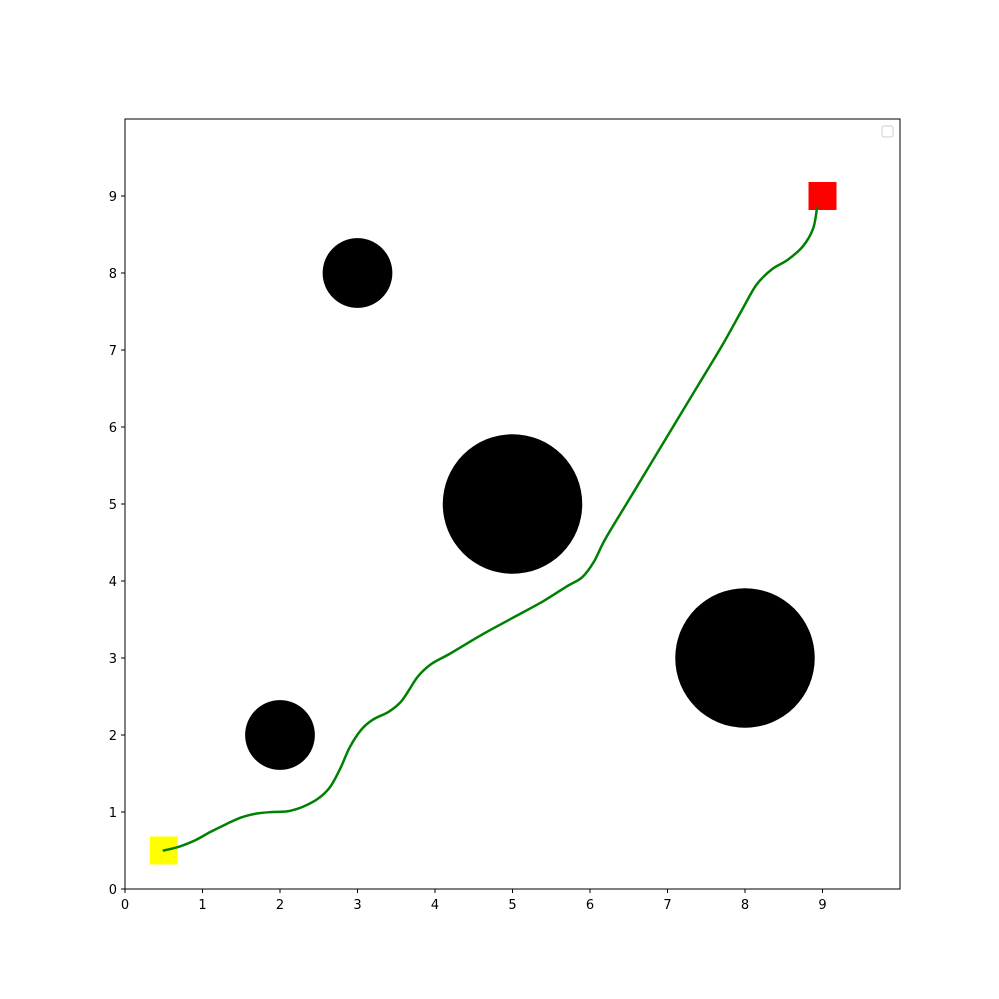  Describe the element at coordinates (745, 905) in the screenshot. I see `x-tick-label: 8` at that location.